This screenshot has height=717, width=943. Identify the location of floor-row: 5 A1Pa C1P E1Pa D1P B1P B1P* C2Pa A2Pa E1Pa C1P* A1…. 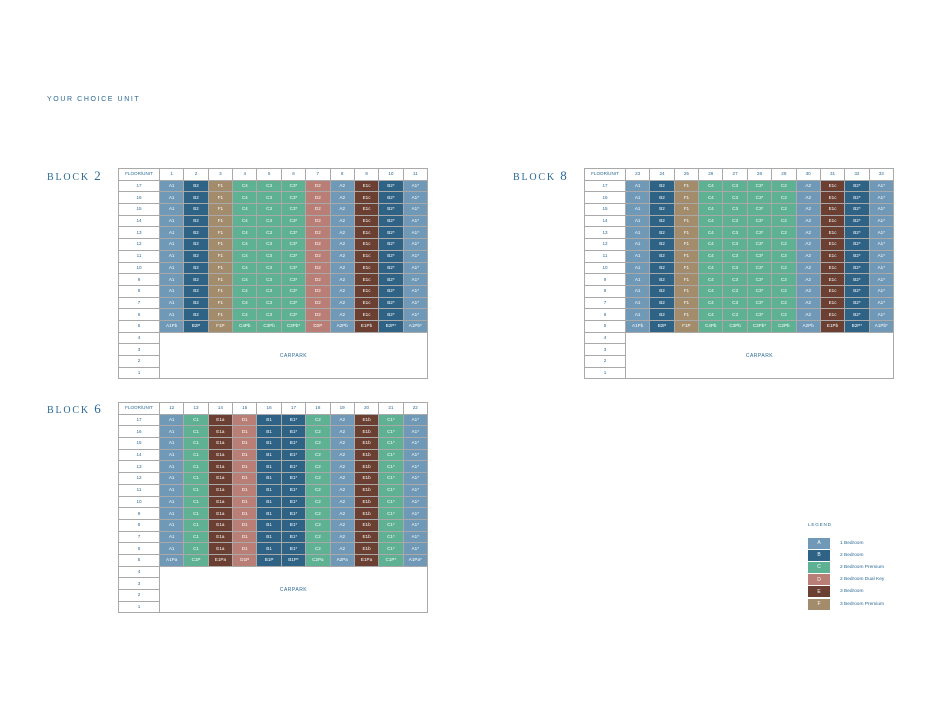
(273, 560).